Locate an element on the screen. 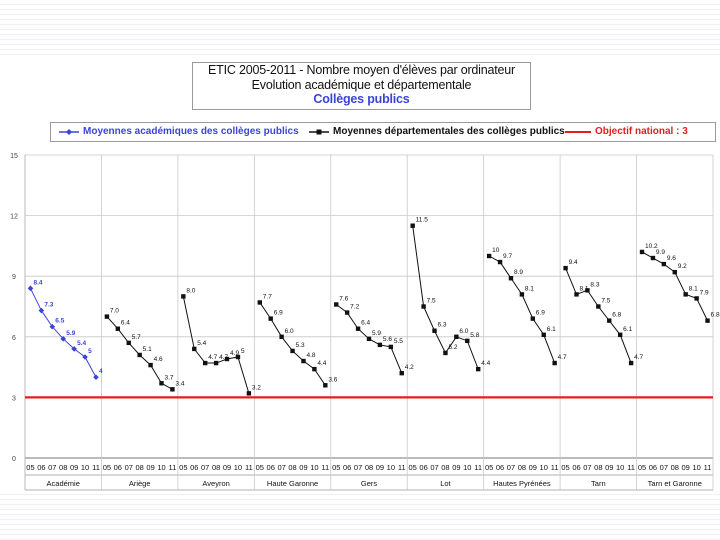 The image size is (720, 540). chart-subtitle-colleges: Collèges publics is located at coordinates (361, 99).